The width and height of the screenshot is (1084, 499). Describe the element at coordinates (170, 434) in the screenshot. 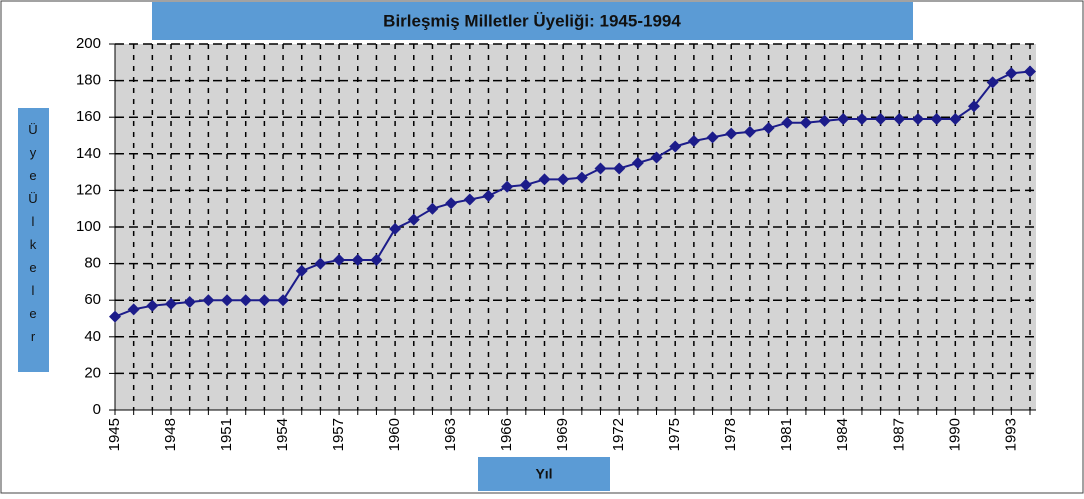

I see `x-tick-label: 1948` at that location.